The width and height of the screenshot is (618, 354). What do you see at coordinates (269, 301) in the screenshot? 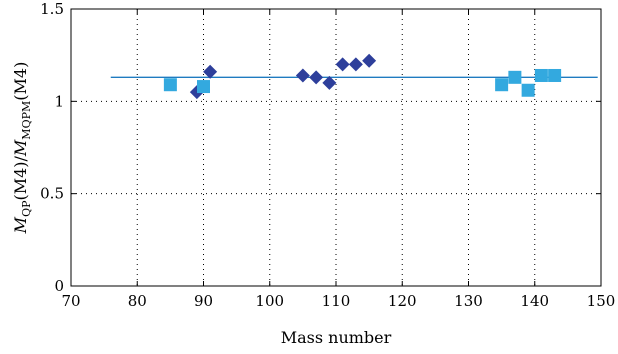
I see `x-tick-label: 100` at bounding box center [269, 301].